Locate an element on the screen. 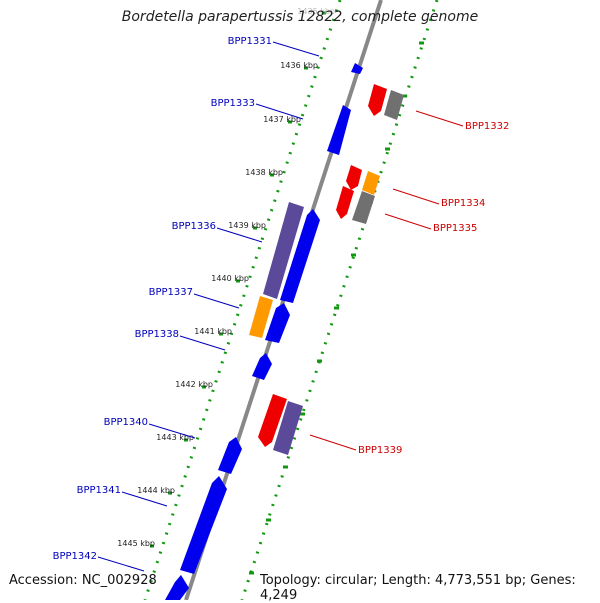 This screenshot has width=600, height=603. gene-label: BPP1331 is located at coordinates (250, 41).